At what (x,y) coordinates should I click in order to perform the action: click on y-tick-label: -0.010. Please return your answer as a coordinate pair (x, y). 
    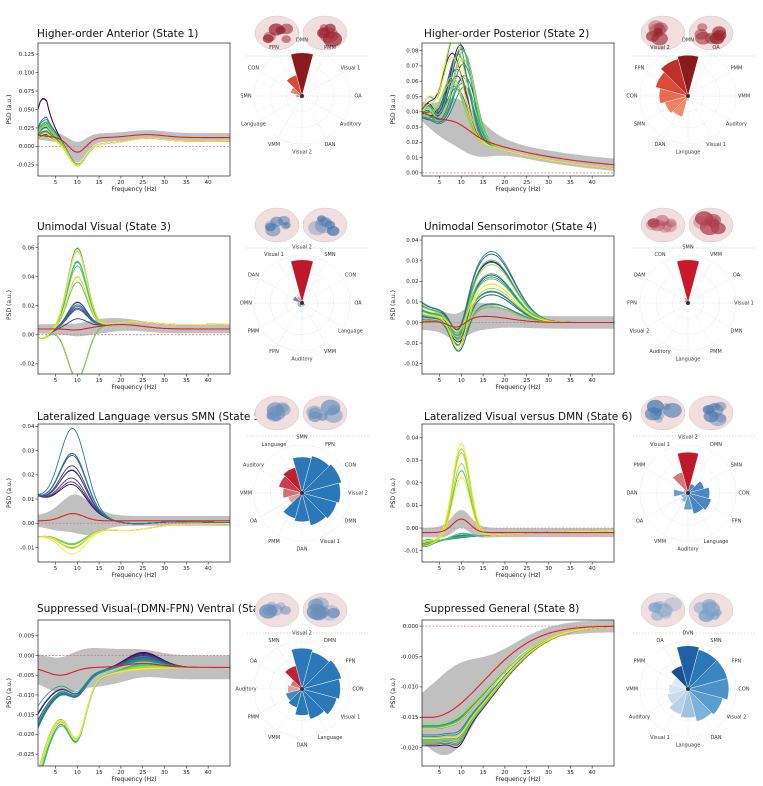
    Looking at the image, I should click on (26, 696).